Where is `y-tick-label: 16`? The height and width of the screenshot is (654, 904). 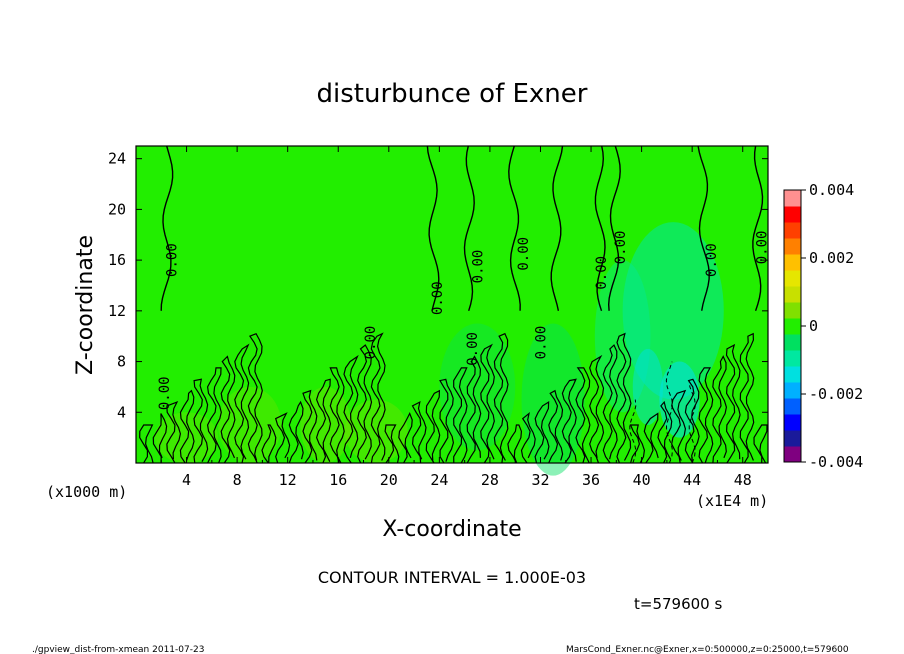
y-tick-label: 16 is located at coordinates (117, 260).